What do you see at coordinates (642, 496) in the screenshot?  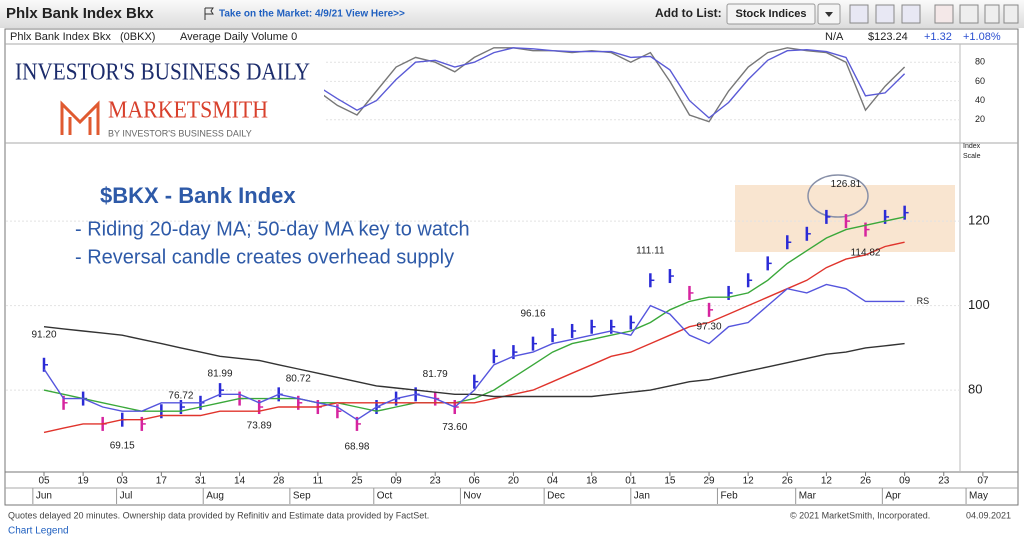 I see `month-label: Jan` at bounding box center [642, 496].